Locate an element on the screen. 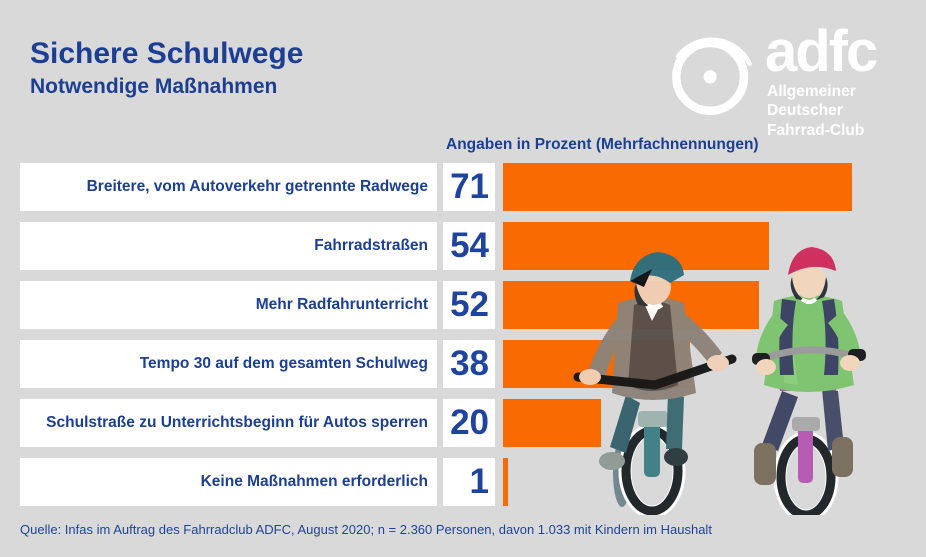 The width and height of the screenshot is (926, 557). value-badge: 52 is located at coordinates (469, 305).